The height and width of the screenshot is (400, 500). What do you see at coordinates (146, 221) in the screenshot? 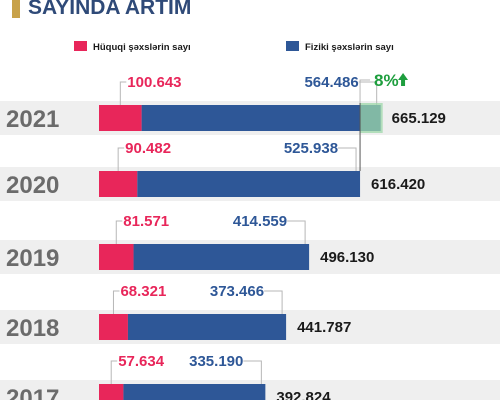
I see `legal-value-label: 81.571` at bounding box center [146, 221].